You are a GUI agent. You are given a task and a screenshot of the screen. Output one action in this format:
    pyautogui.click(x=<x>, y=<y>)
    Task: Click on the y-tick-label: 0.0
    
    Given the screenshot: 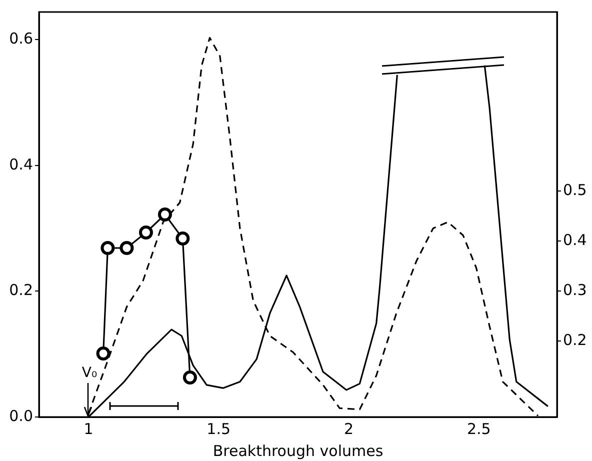 What is the action you would take?
    pyautogui.click(x=21, y=415)
    